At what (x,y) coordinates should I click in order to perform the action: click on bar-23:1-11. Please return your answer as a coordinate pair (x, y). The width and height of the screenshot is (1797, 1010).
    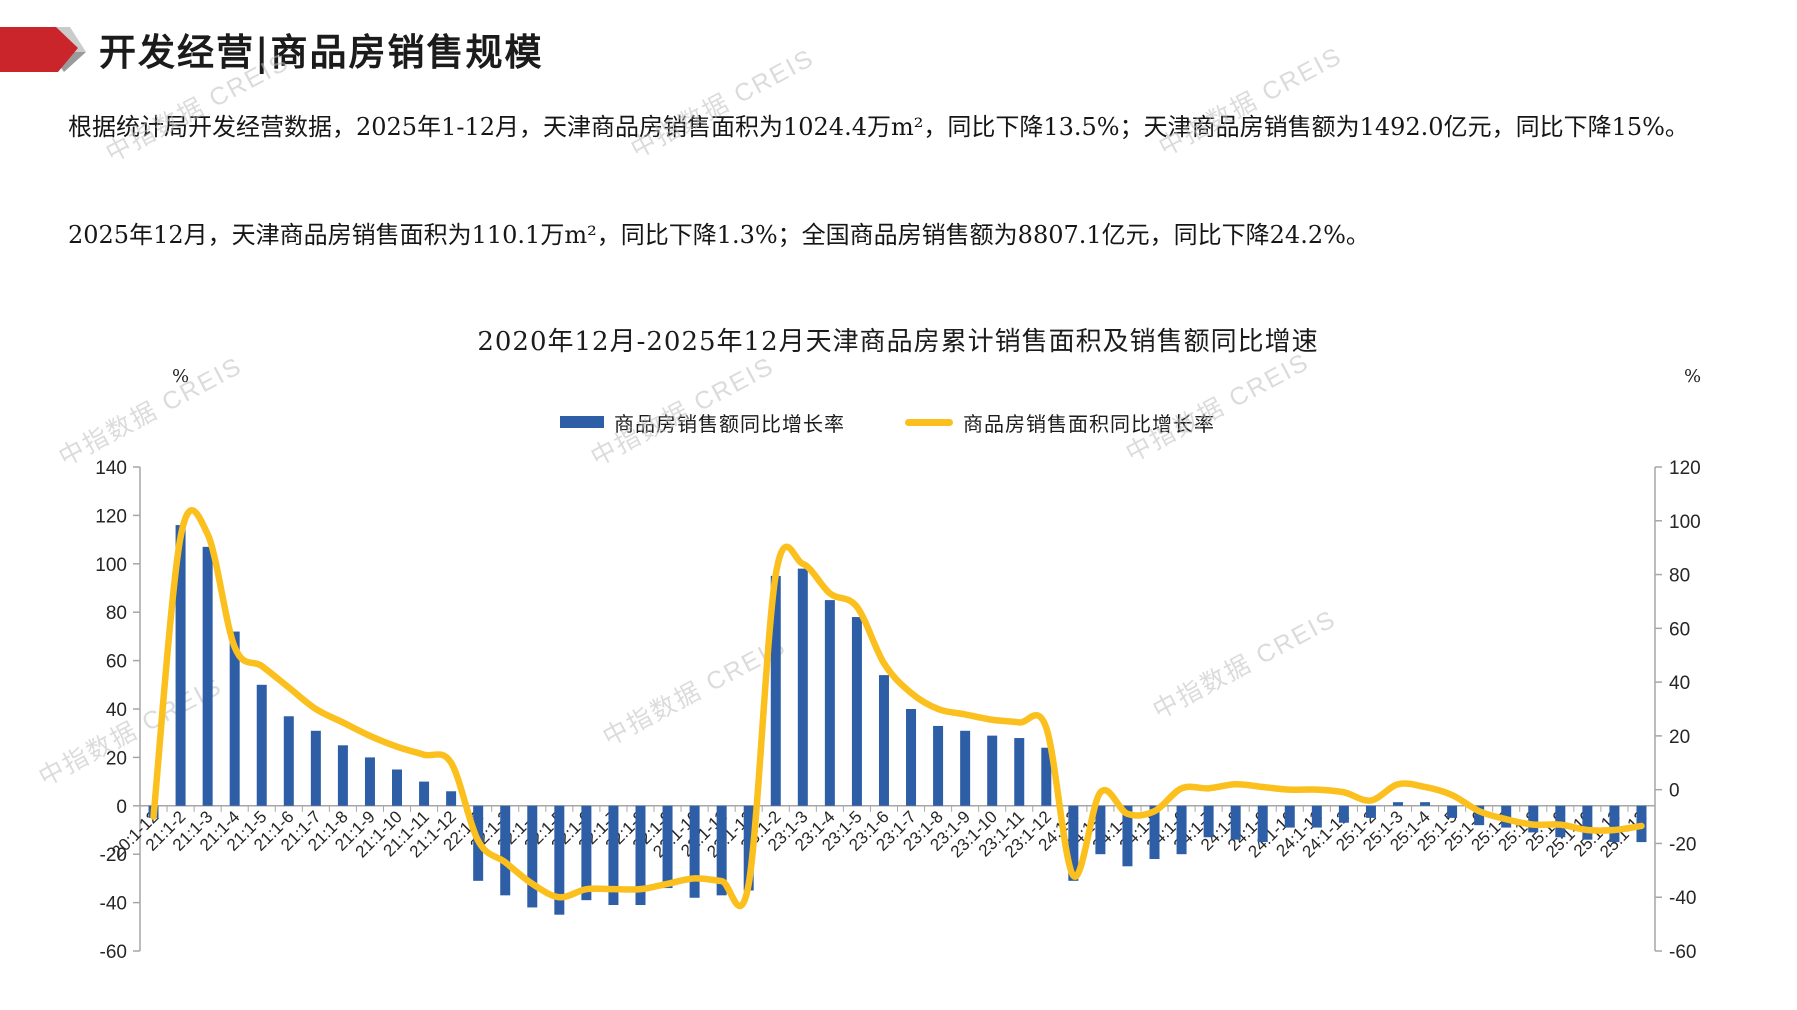
    Looking at the image, I should click on (1019, 772).